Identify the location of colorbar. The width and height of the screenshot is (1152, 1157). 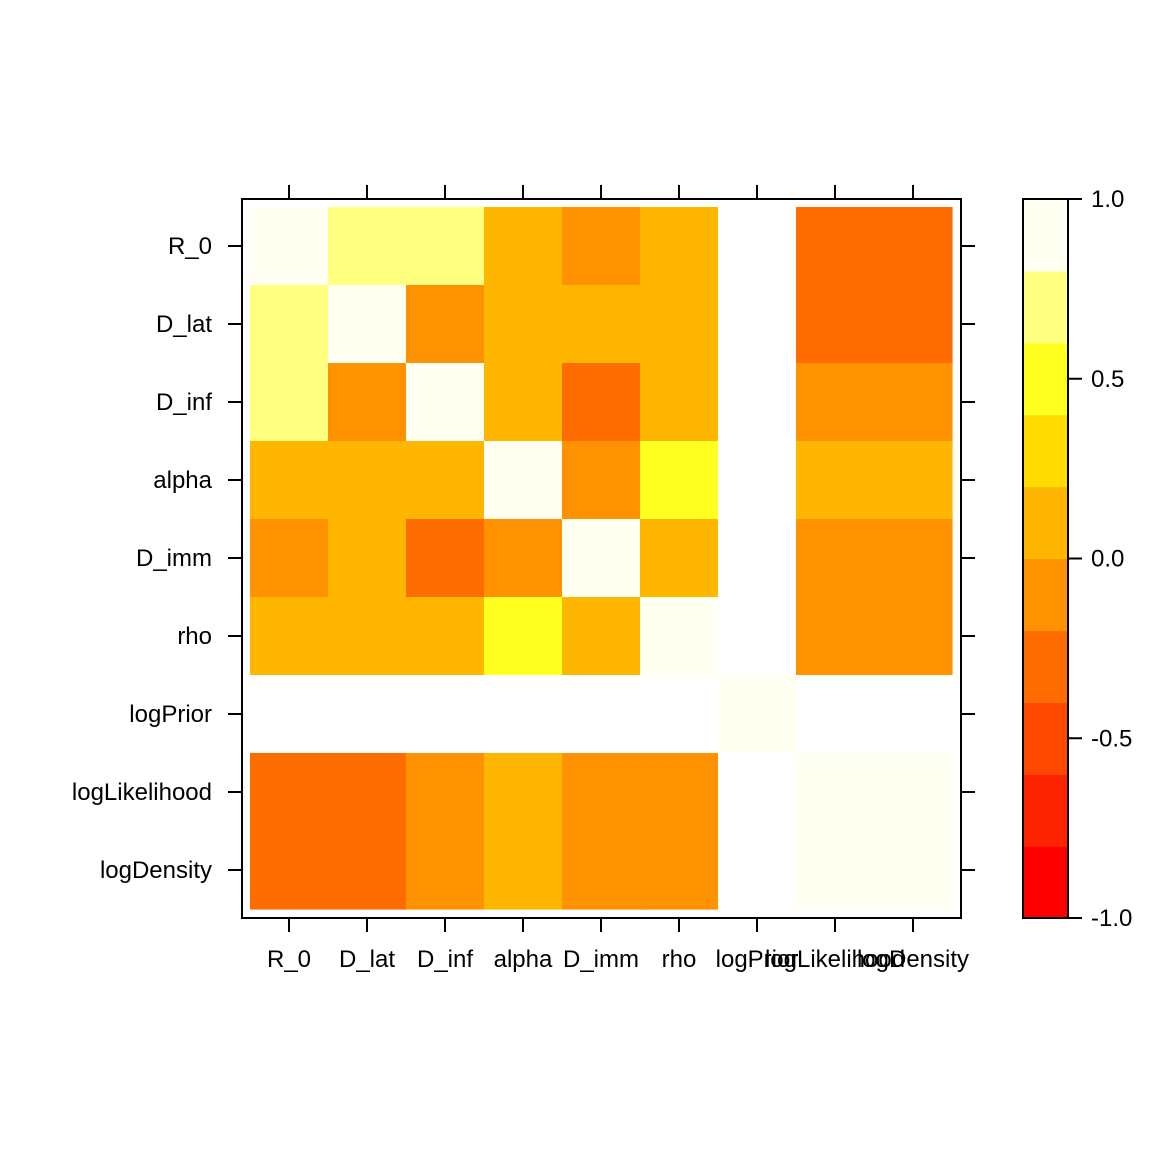
(1045, 558).